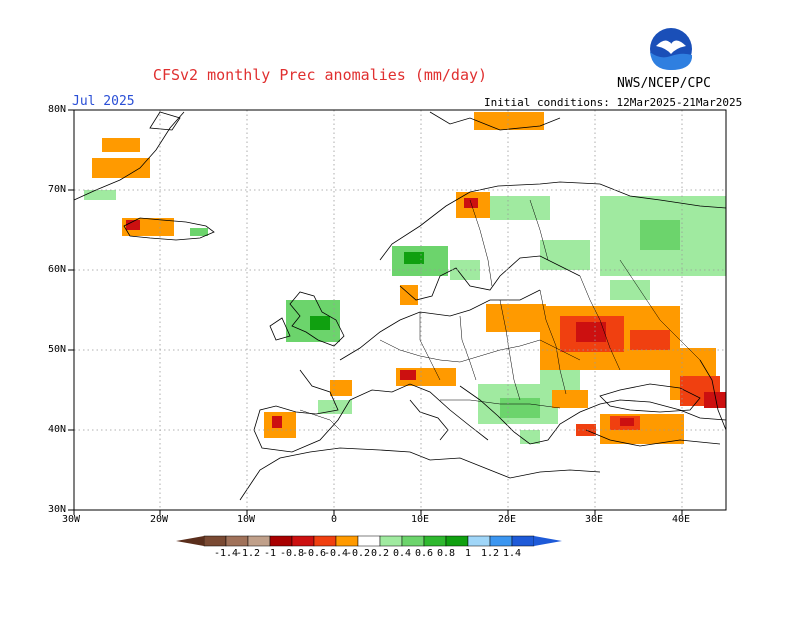  What do you see at coordinates (594, 519) in the screenshot?
I see `lon-label: 30E` at bounding box center [594, 519].